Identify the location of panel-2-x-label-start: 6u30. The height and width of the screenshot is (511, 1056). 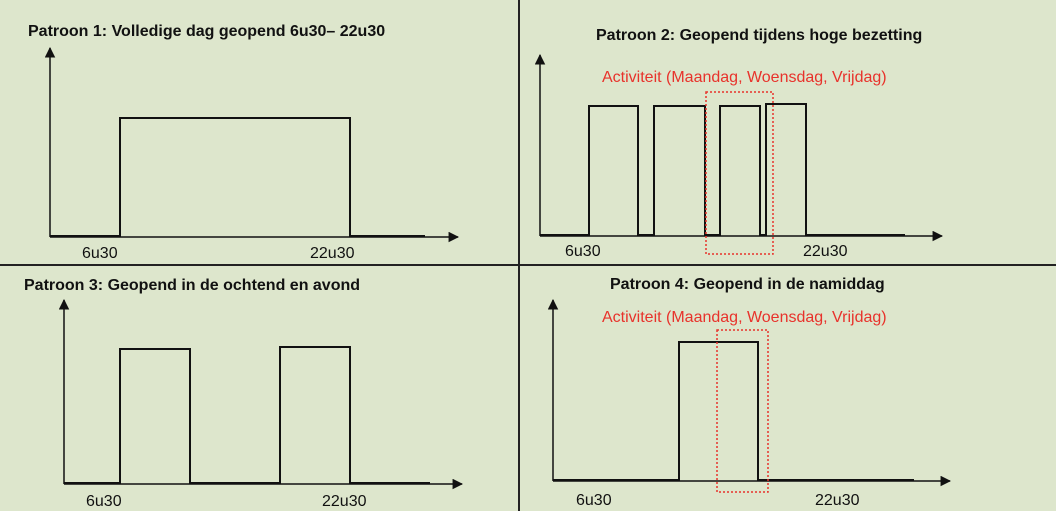
(583, 251).